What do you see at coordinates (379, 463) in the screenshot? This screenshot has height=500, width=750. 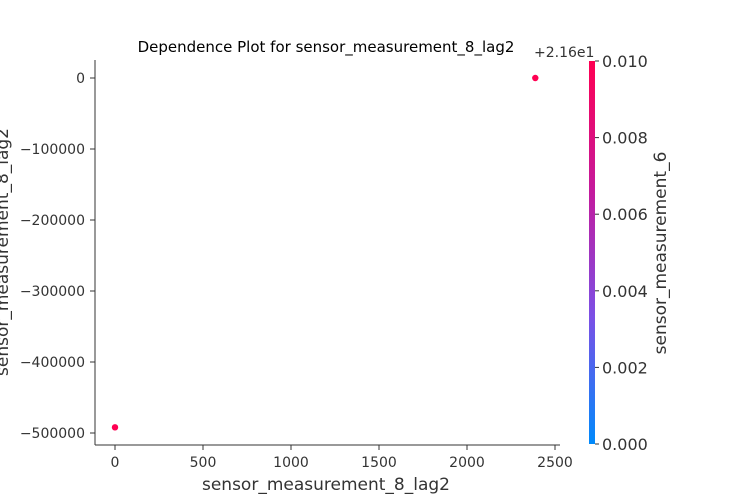 I see `x-tick-label: 1500` at bounding box center [379, 463].